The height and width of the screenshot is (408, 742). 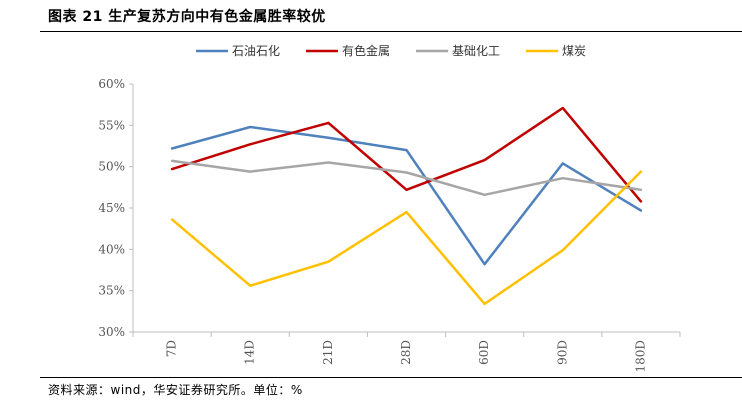 What do you see at coordinates (175, 390) in the screenshot?
I see `source-note: 资料来源：wind，华安证券研究所。单位：%` at bounding box center [175, 390].